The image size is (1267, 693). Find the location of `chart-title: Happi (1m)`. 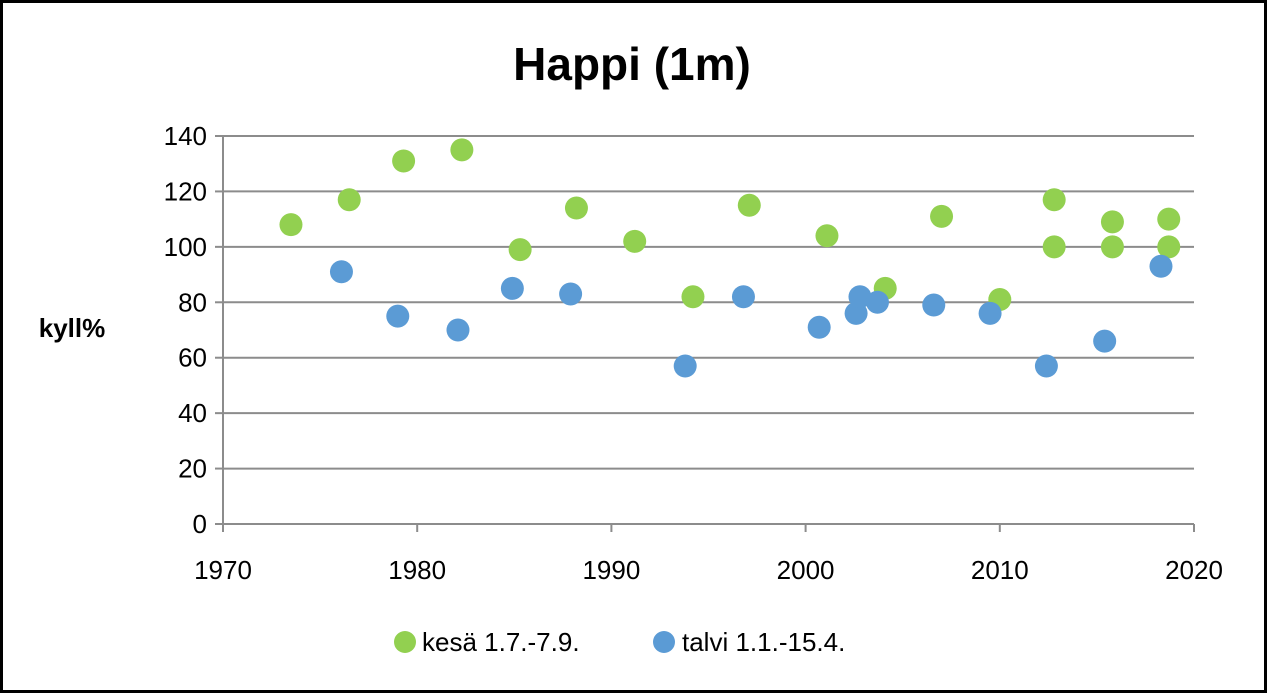

chart-title: Happi (1m) is located at coordinates (632, 64).